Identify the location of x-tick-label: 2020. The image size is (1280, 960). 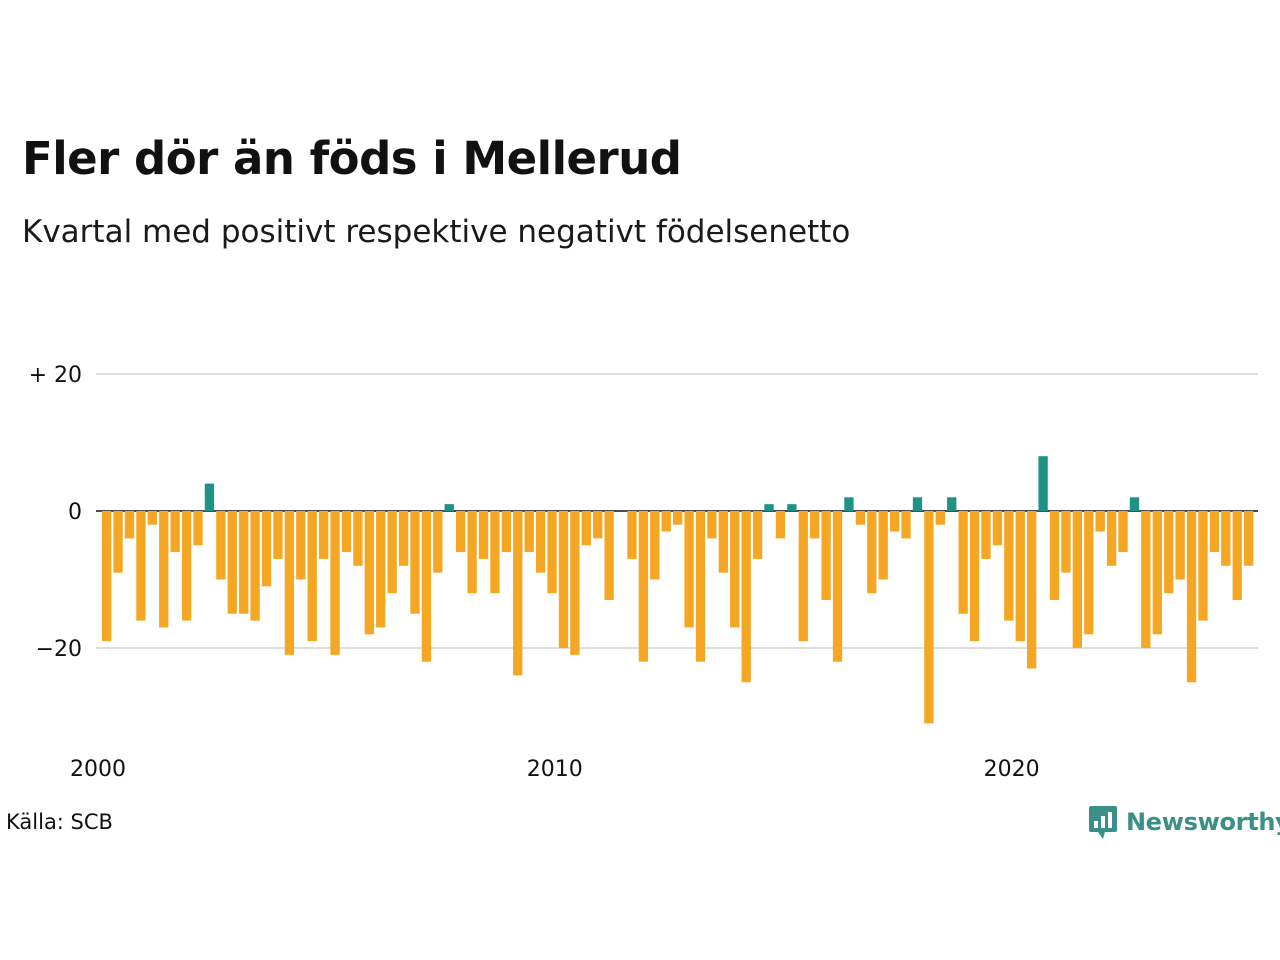
(1012, 769).